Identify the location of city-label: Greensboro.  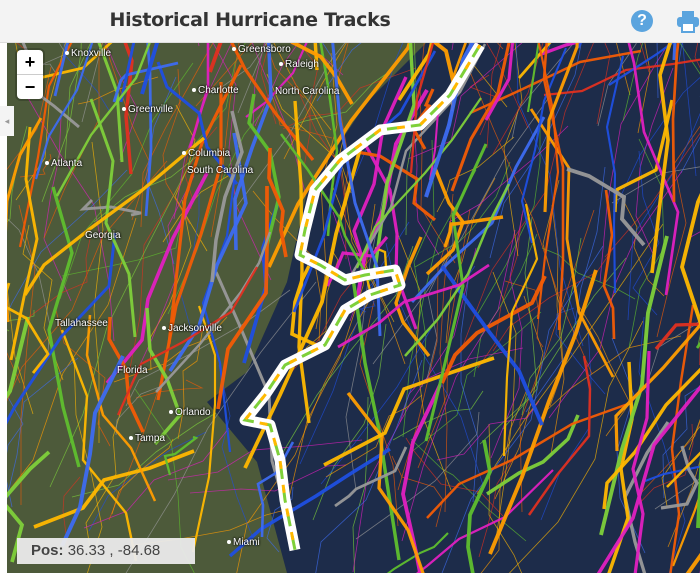
(261, 49).